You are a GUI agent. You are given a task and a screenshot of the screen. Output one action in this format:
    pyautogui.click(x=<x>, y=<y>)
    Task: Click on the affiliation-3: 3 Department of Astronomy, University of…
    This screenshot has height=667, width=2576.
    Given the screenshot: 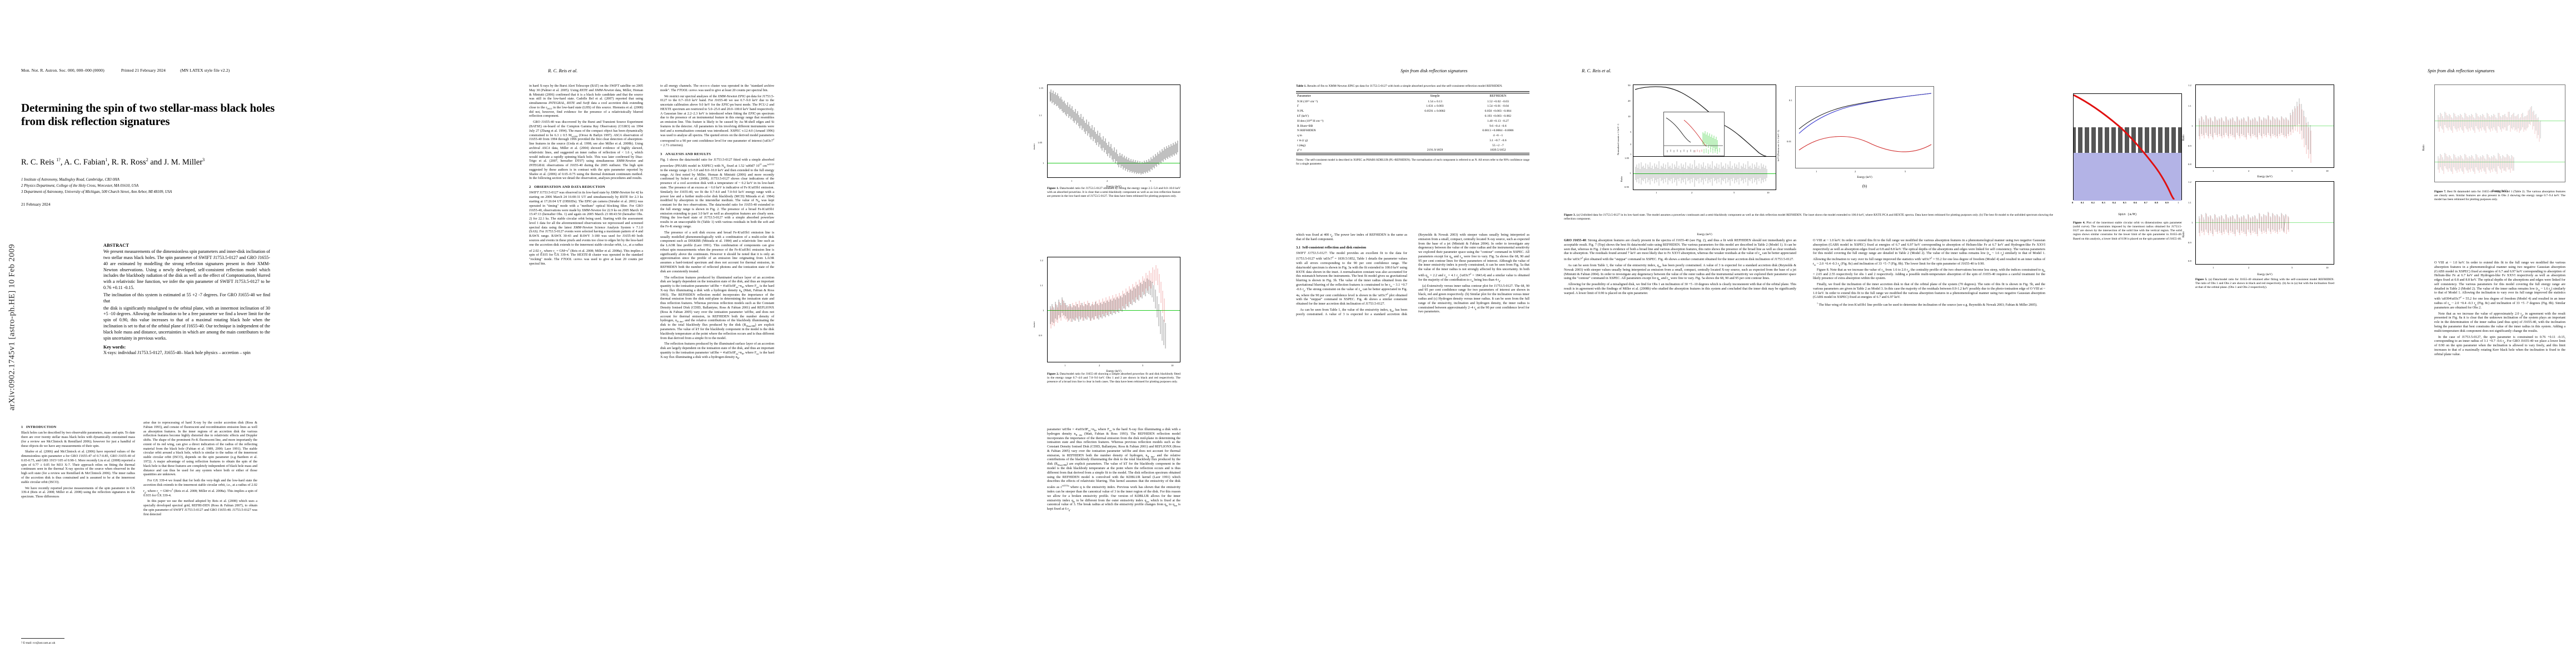 What is the action you would take?
    pyautogui.click(x=96, y=192)
    